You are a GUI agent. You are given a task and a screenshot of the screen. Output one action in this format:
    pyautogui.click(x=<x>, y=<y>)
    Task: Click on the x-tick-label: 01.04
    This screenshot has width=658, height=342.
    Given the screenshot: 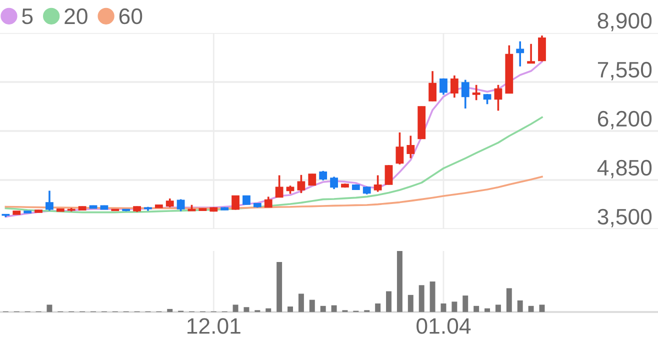 What is the action you would take?
    pyautogui.click(x=443, y=326)
    